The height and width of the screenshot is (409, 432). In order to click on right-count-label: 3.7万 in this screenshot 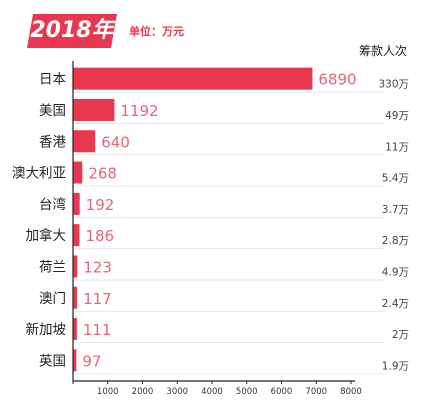, I will do `click(395, 210)`.